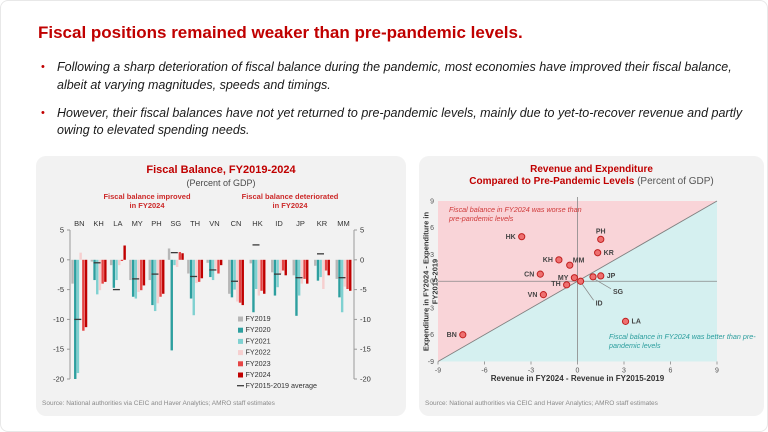  Describe the element at coordinates (674, 181) in the screenshot. I see `scatter-title-line2-suffix: (Percent of GDP)` at that location.